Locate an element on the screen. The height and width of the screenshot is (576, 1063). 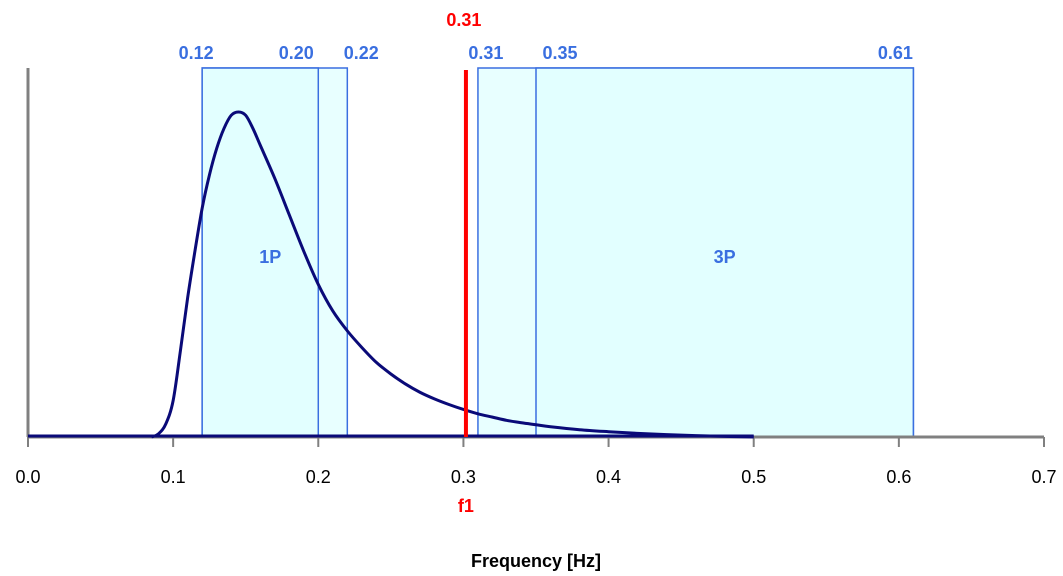
f1-value-label: 0.31 is located at coordinates (463, 20).